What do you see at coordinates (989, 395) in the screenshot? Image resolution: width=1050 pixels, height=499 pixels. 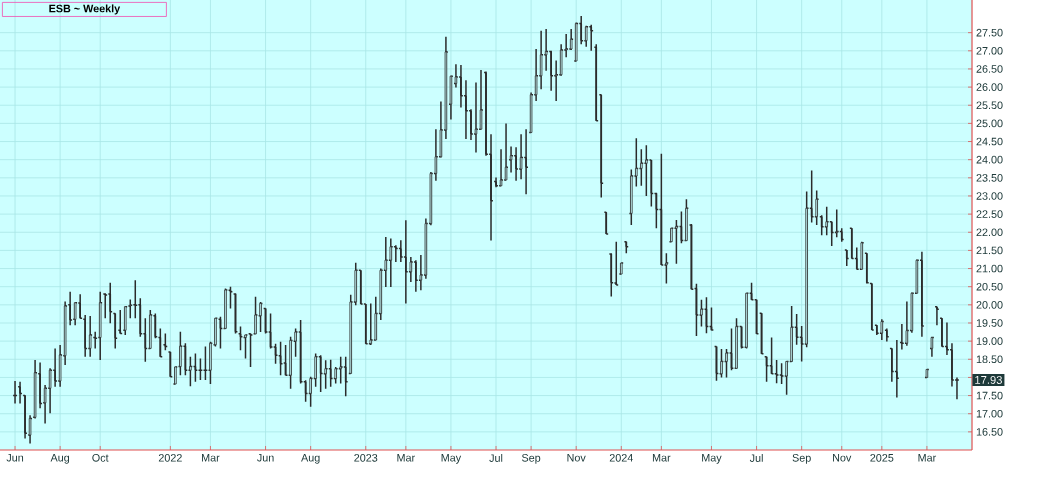 I see `y-tick-label: 17.50` at bounding box center [989, 395].